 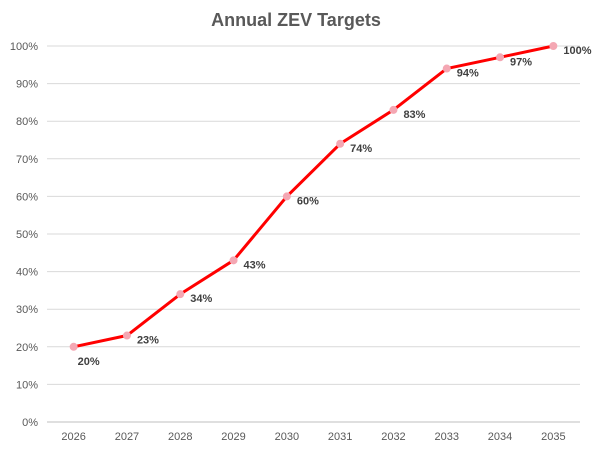 I want to click on y-tick-label: 90%, so click(x=27, y=85).